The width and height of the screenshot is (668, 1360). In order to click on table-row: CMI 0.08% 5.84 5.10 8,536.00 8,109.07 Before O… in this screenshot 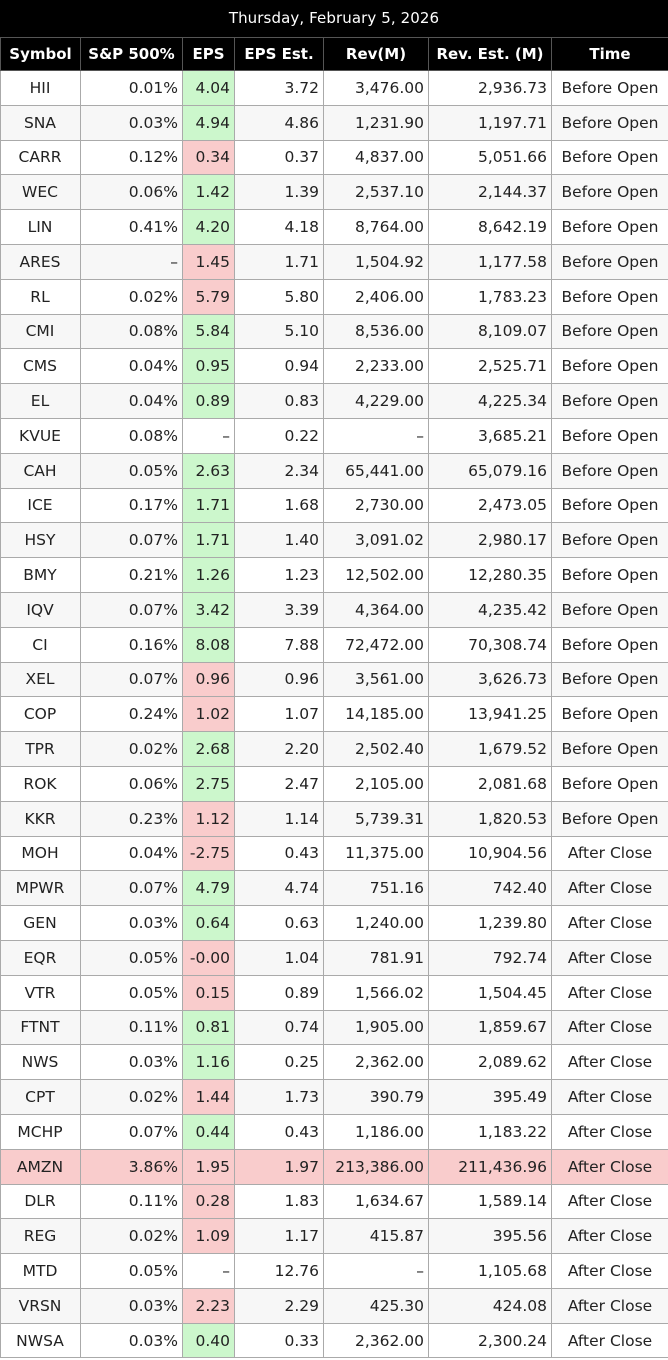, I will do `click(334, 331)`.